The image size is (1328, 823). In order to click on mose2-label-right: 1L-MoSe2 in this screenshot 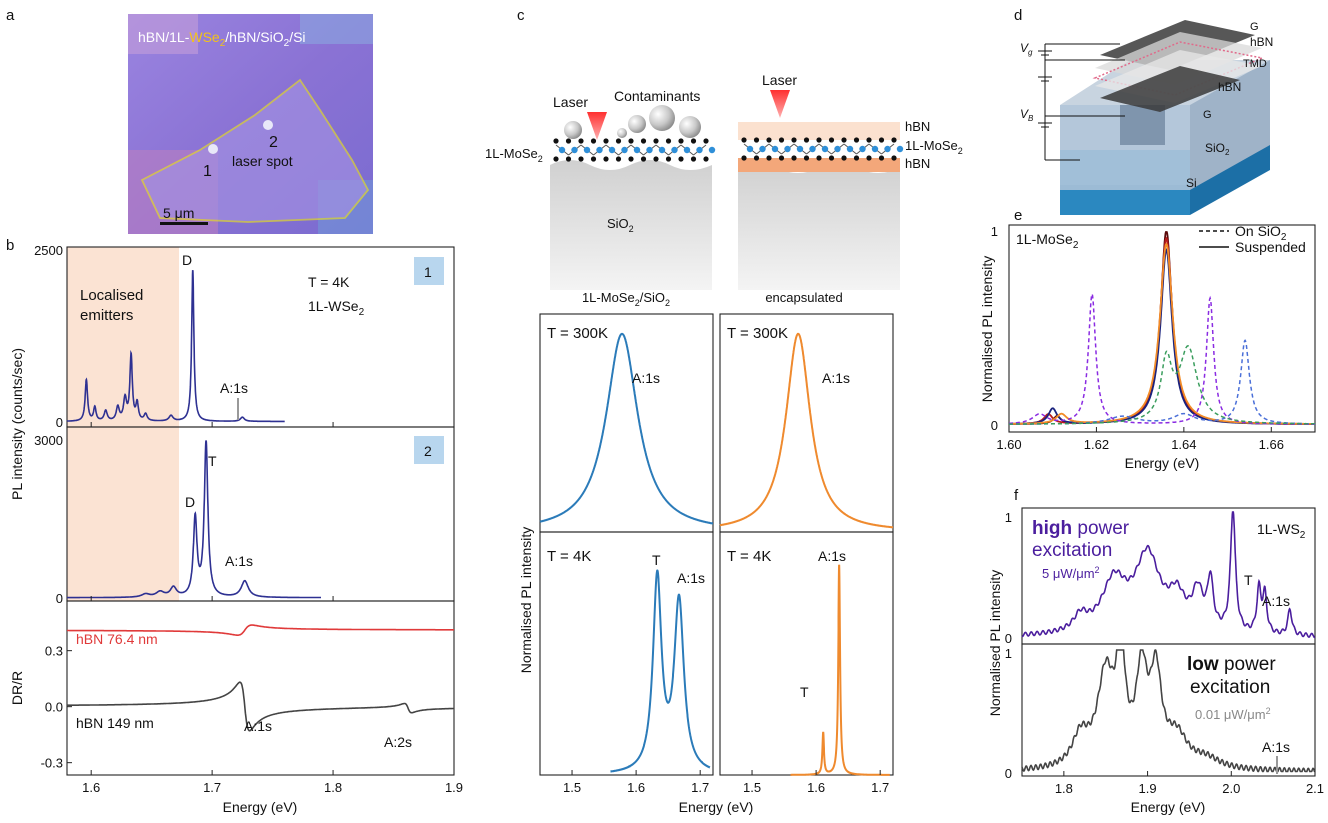, I will do `click(934, 147)`.